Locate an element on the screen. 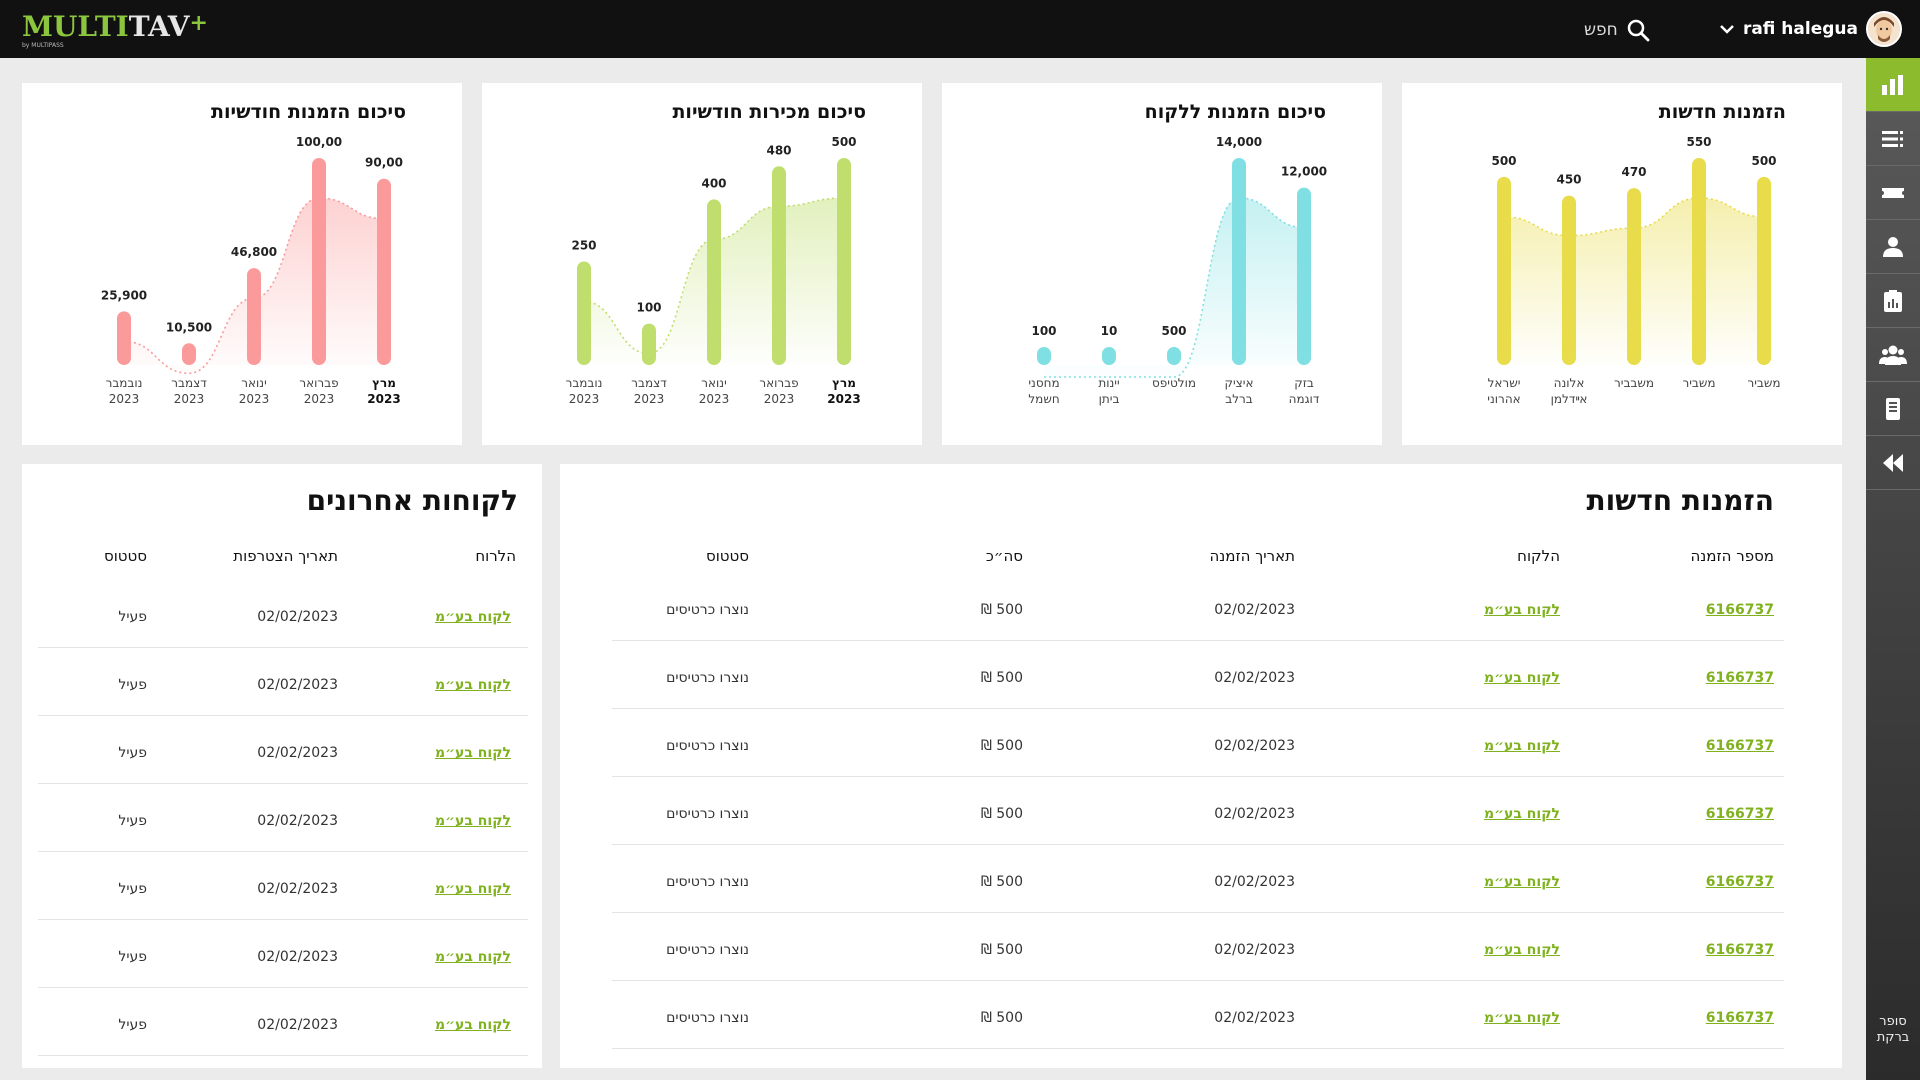  avatar is located at coordinates (1884, 29).